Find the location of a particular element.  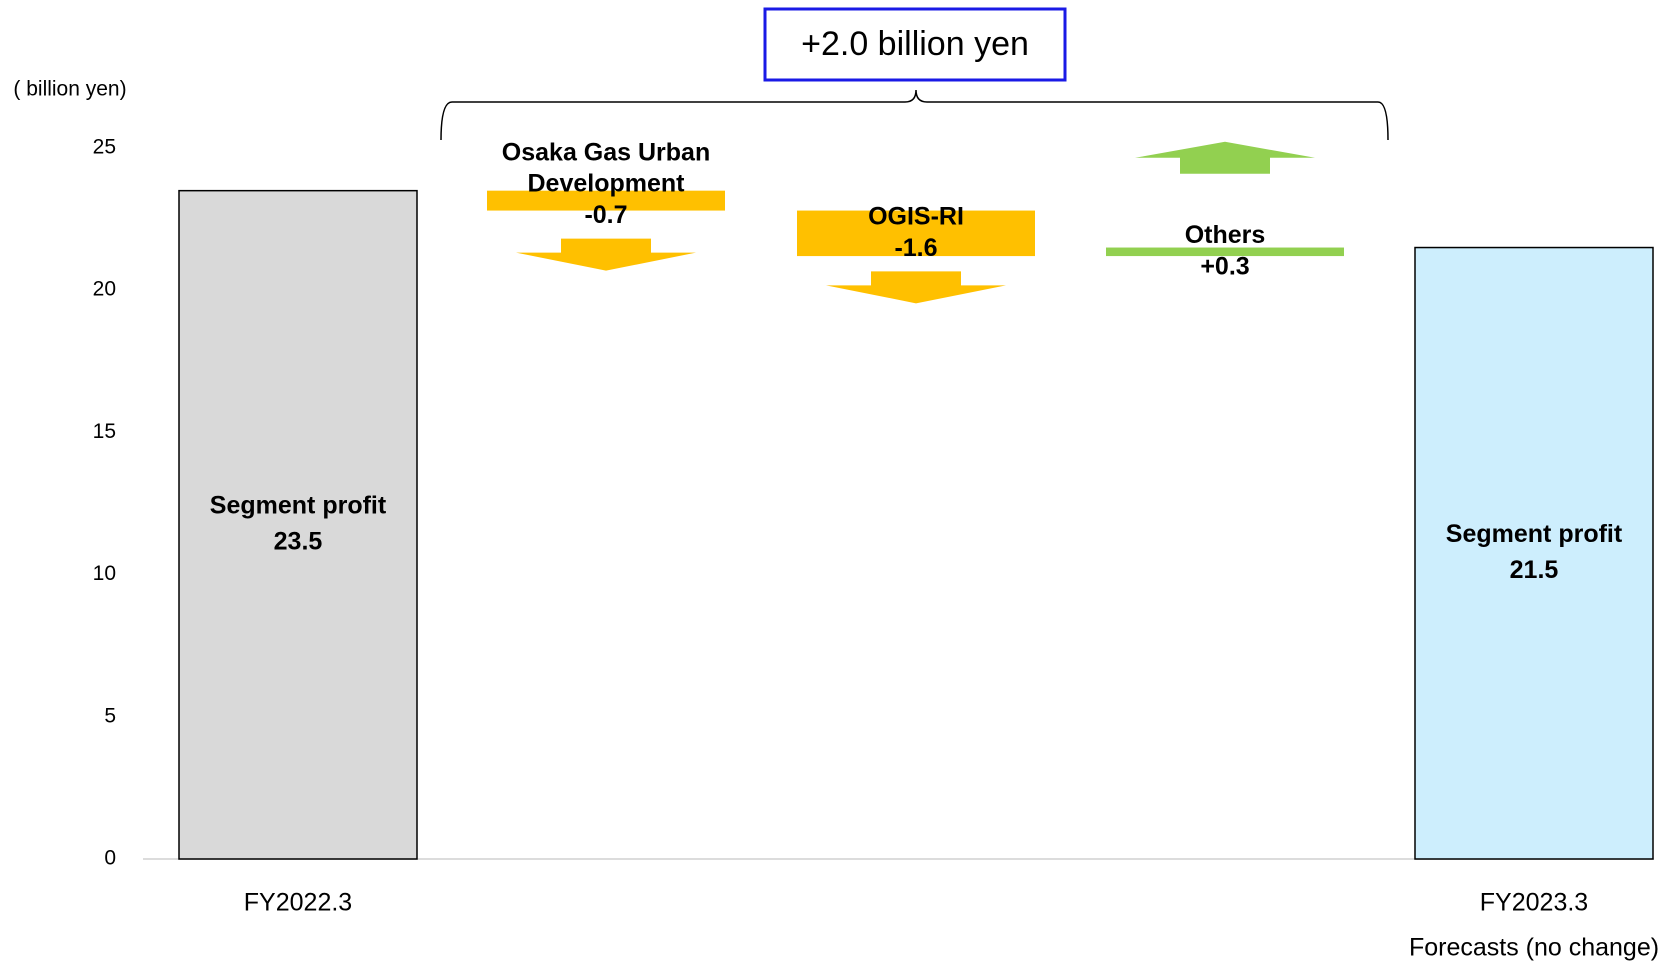

x-tick-label: FY2023.3 is located at coordinates (1534, 903).